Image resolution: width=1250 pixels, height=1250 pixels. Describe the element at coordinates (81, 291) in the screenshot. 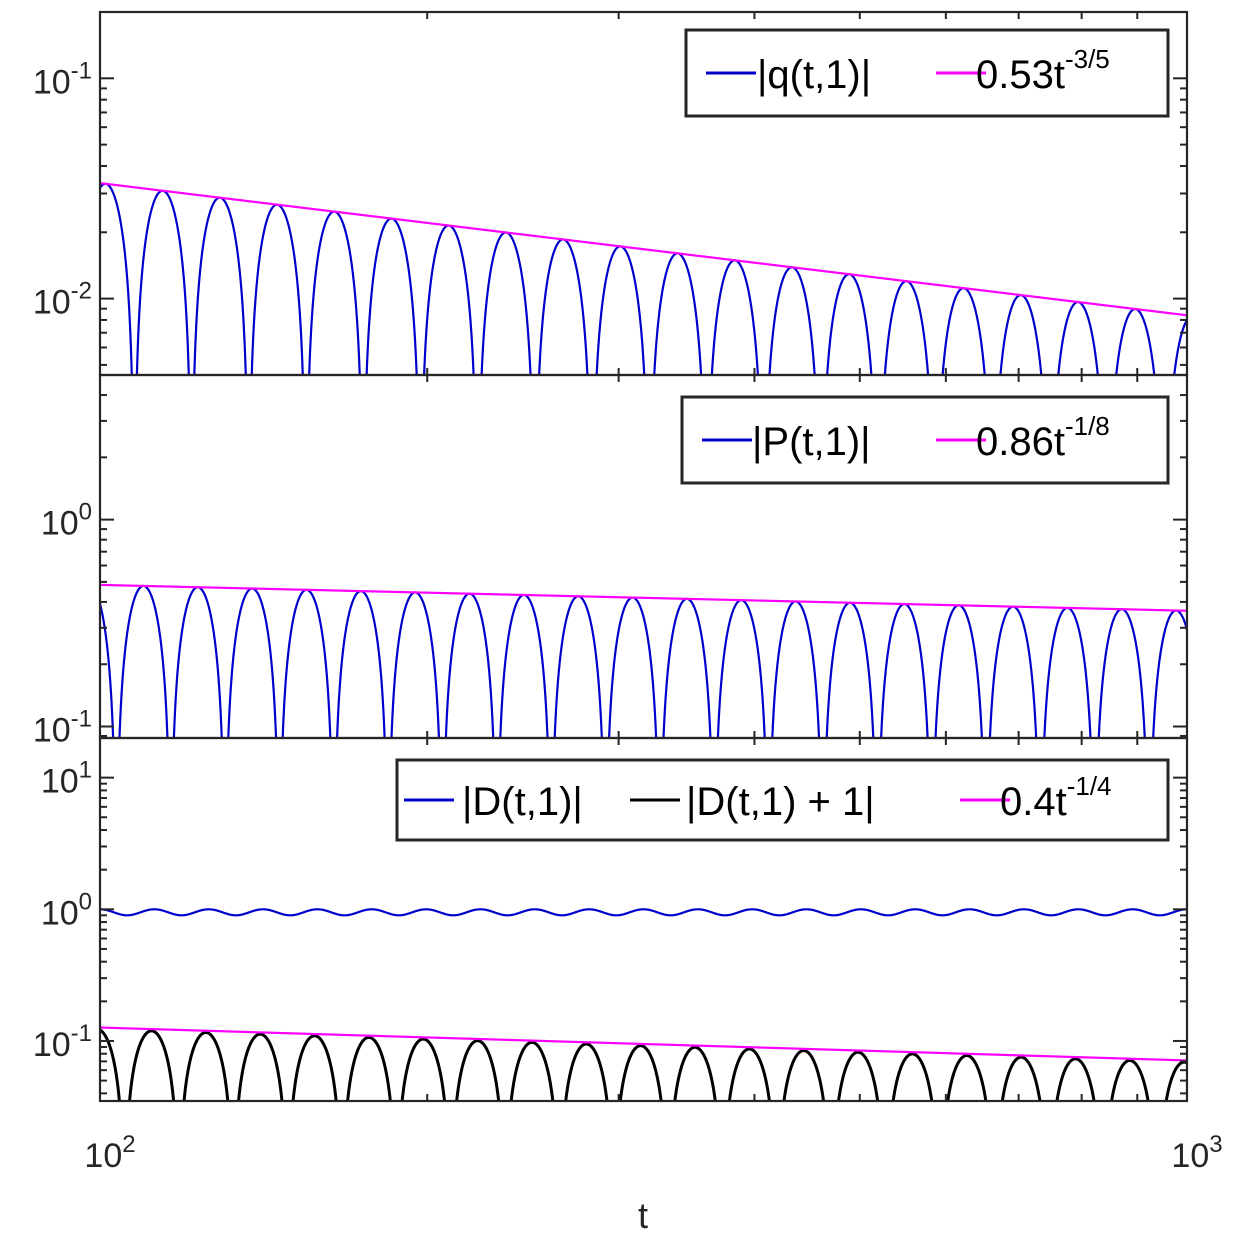

I see `y-tick-exponent: -2` at that location.